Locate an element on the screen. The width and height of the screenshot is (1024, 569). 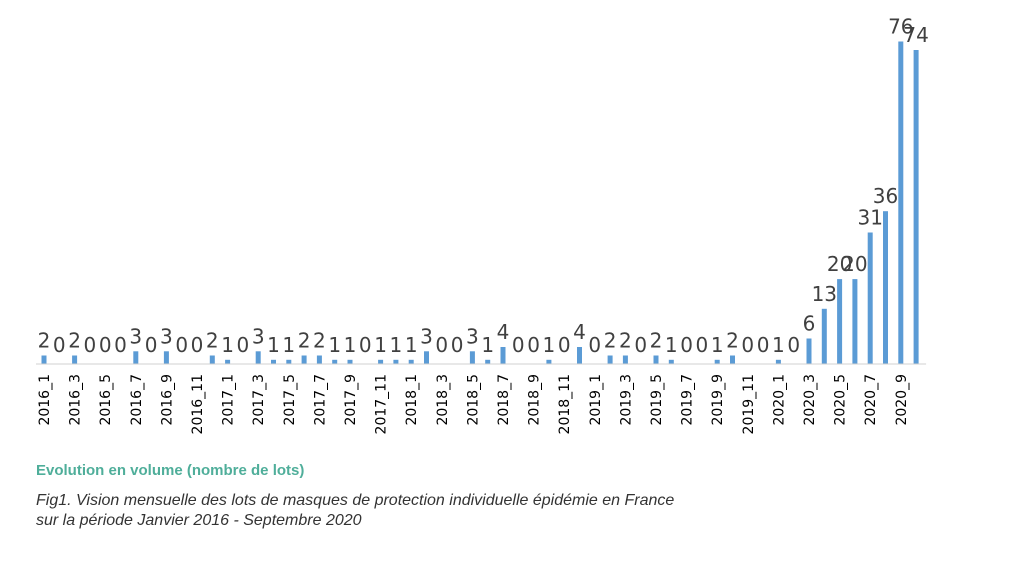
data-label-2017_5: 1 is located at coordinates (288, 345).